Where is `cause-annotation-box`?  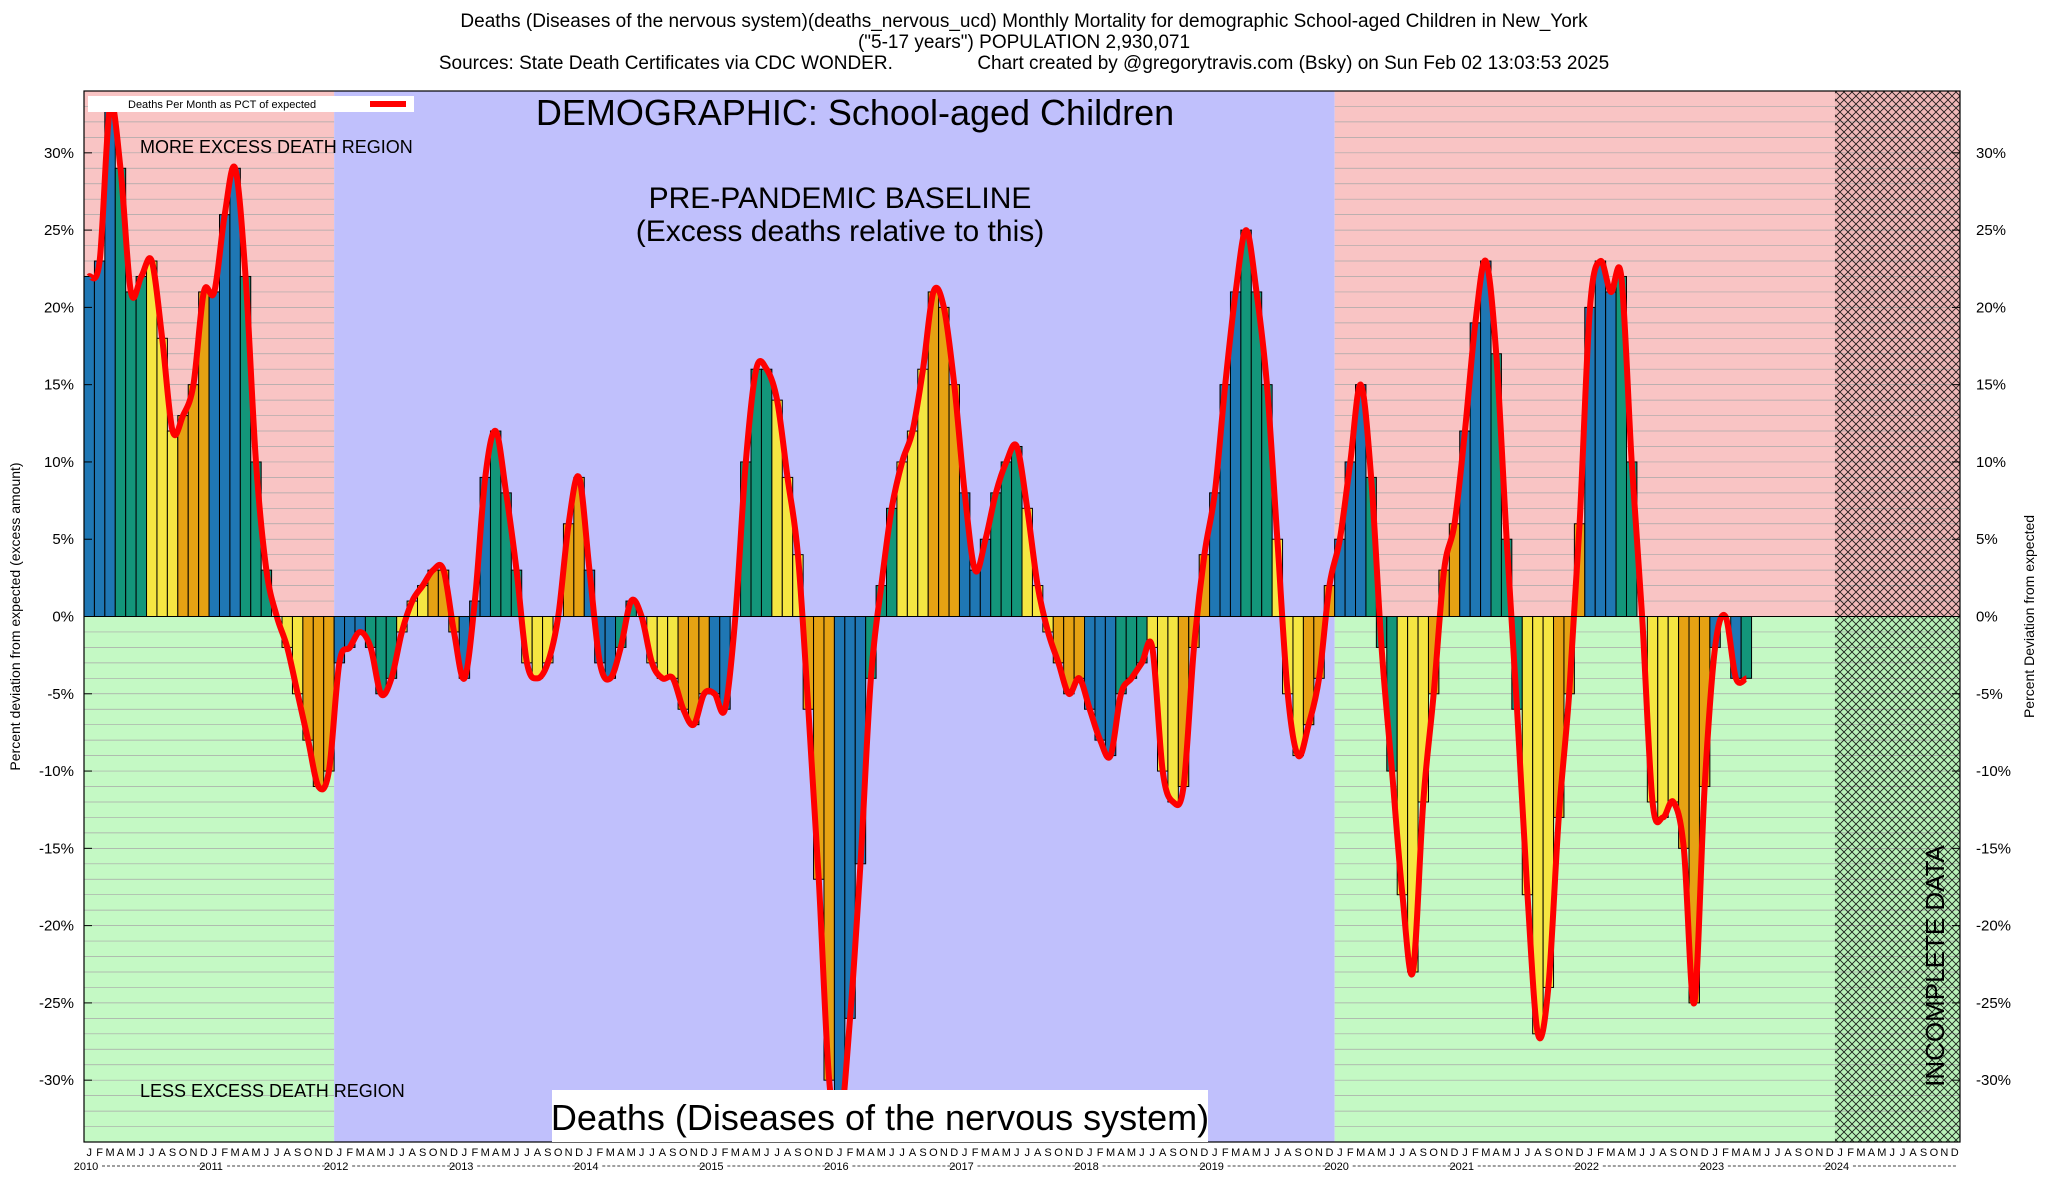
cause-annotation-box is located at coordinates (880, 1116).